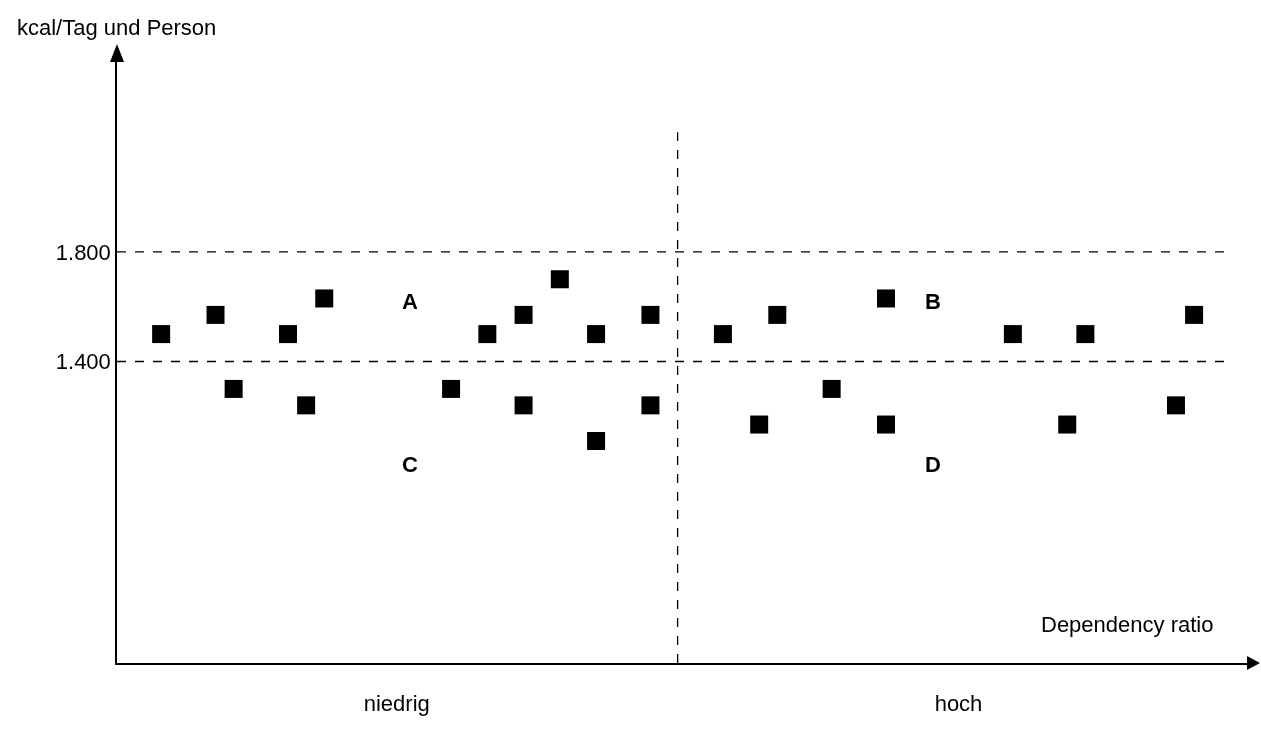 Image resolution: width=1261 pixels, height=733 pixels. I want to click on x-tick-label: hoch, so click(958, 704).